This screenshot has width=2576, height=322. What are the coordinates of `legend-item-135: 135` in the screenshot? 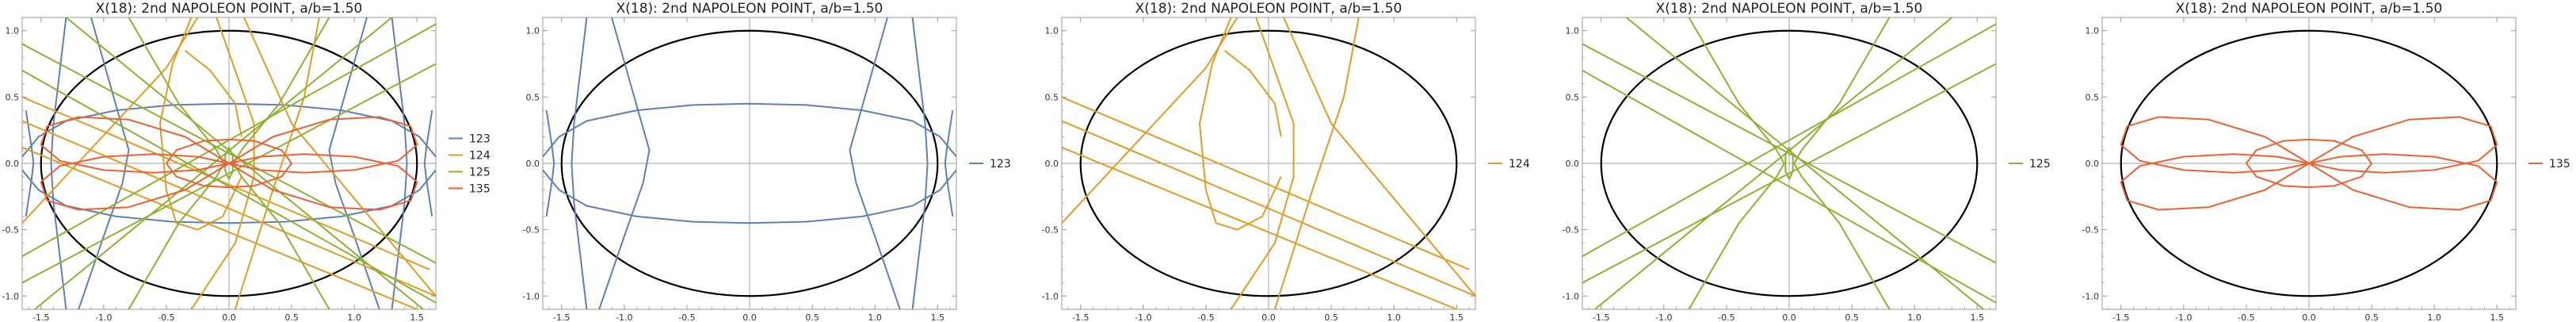 It's located at (2549, 164).